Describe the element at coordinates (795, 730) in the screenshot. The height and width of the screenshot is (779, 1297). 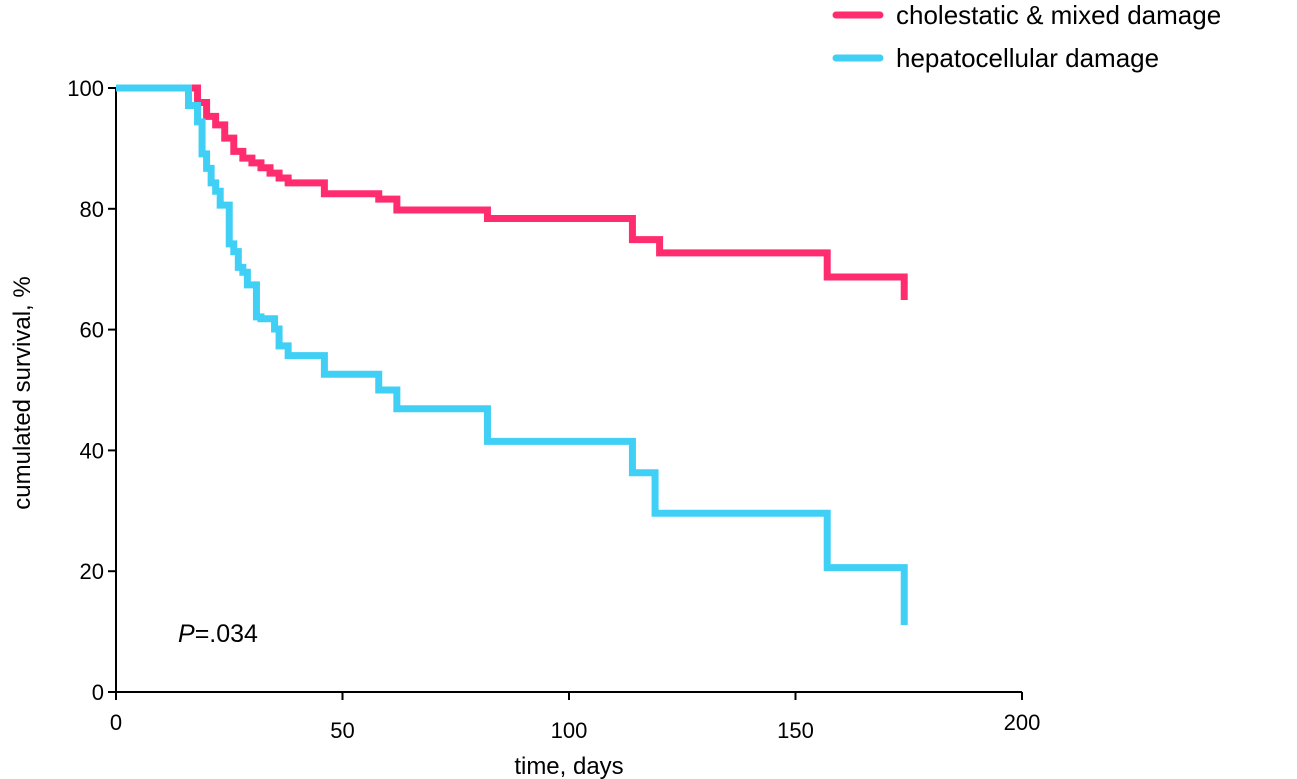
I see `x-tick-label: 150` at that location.